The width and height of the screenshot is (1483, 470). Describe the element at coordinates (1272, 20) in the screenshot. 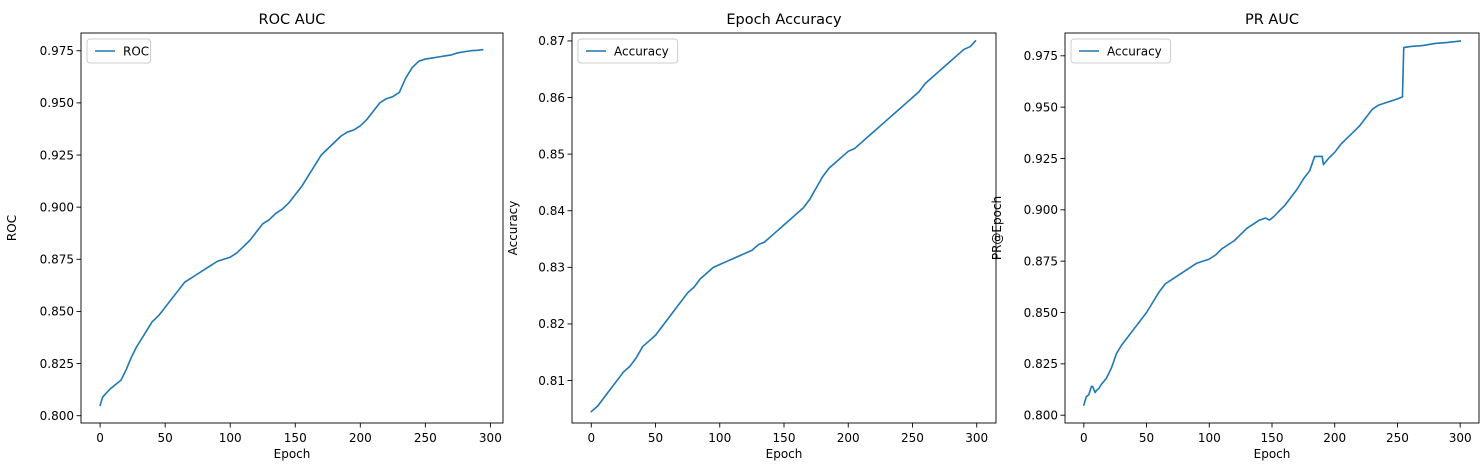

I see `chart-title: PR AUC` at that location.